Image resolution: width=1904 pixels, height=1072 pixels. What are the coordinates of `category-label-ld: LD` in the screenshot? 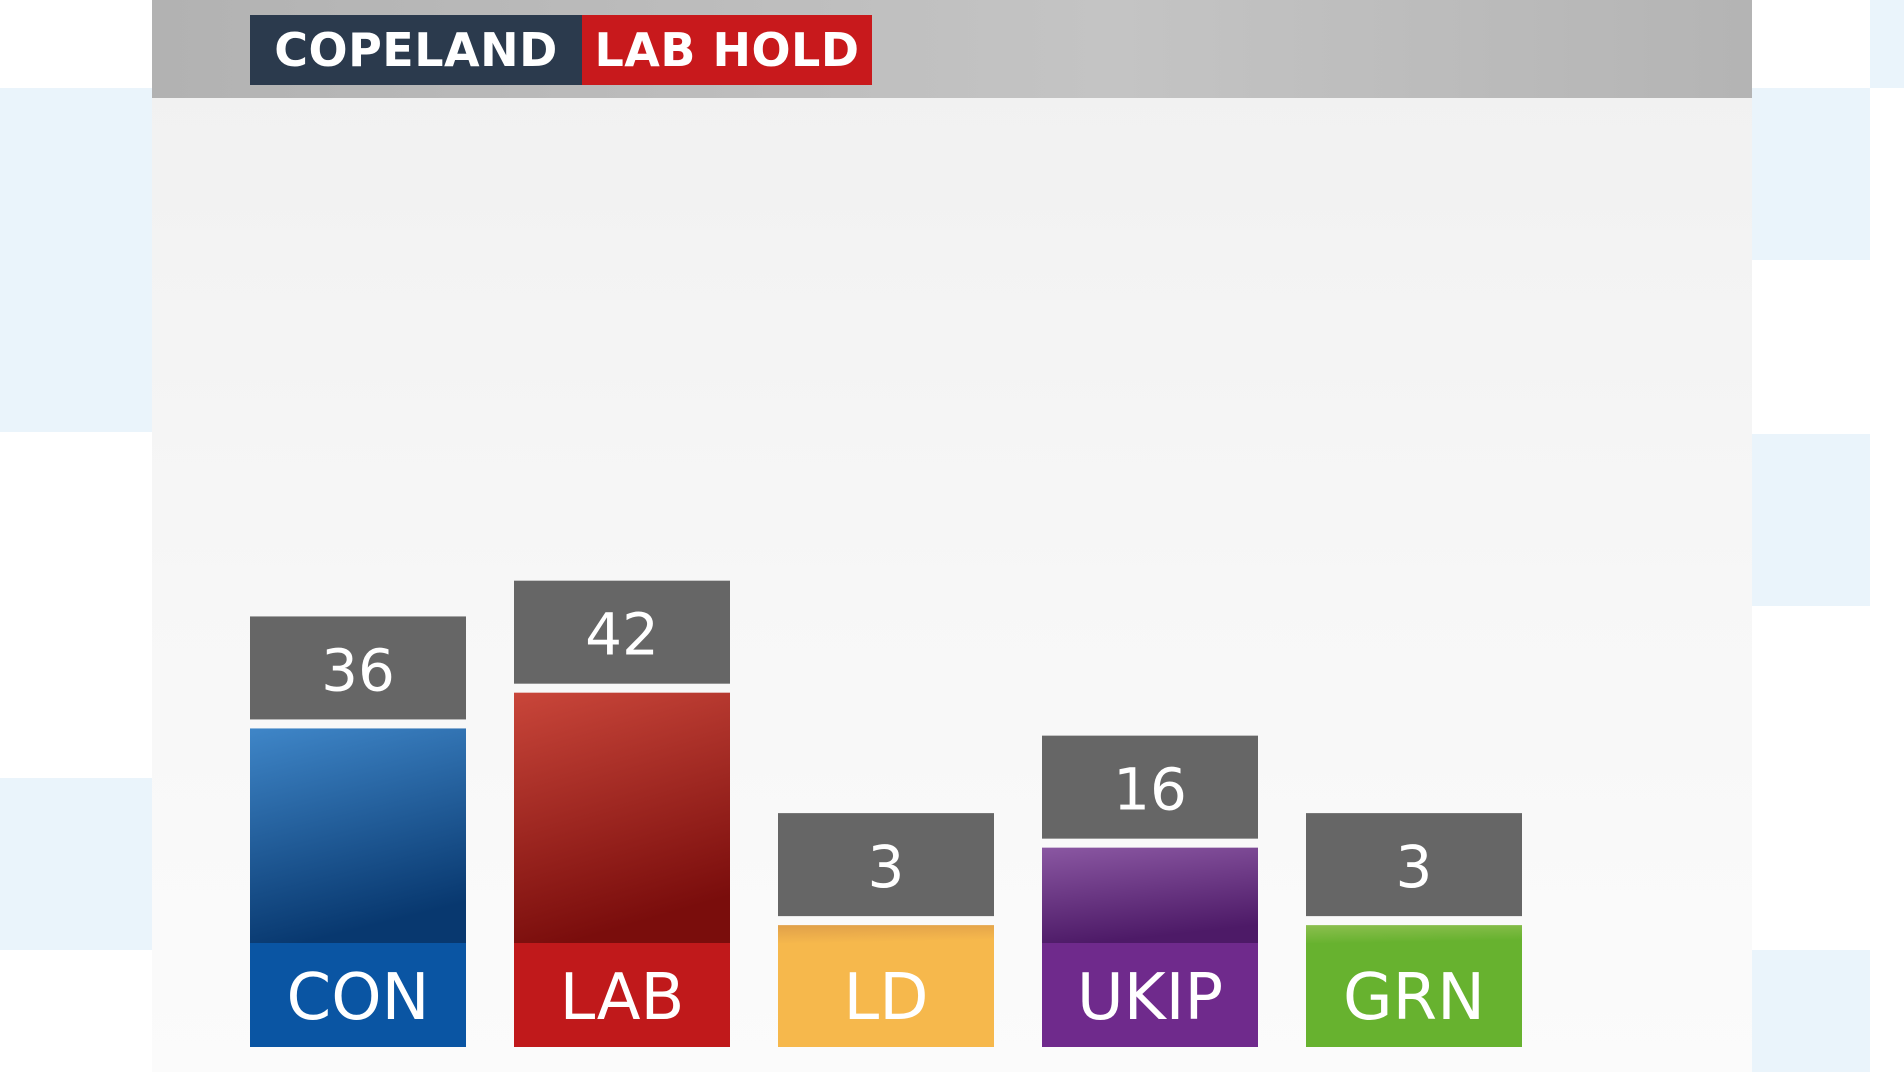 It's located at (886, 998).